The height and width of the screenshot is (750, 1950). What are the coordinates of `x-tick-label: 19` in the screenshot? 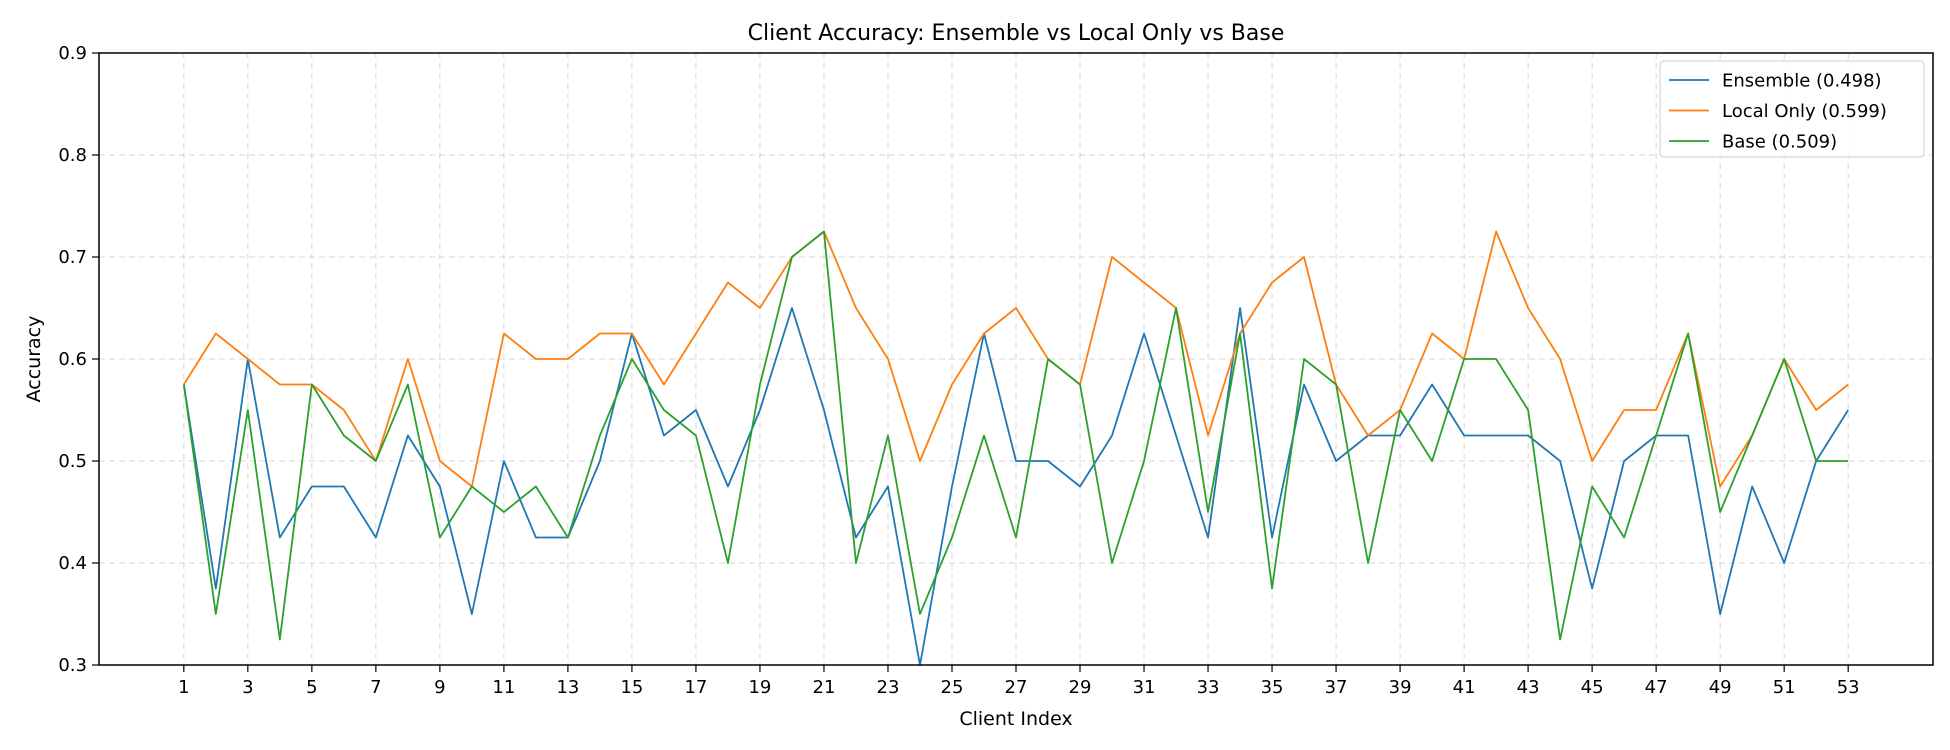 It's located at (759, 687).